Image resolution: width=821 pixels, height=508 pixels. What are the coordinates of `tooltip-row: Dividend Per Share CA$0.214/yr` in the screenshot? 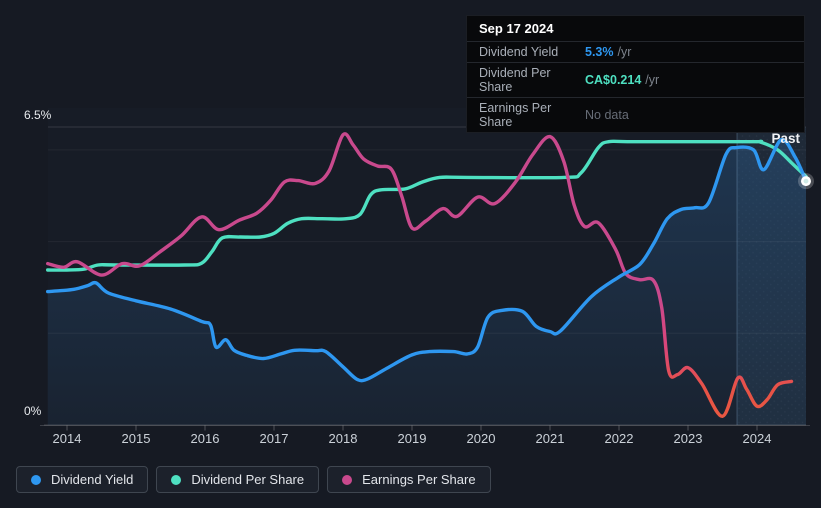 It's located at (635, 79).